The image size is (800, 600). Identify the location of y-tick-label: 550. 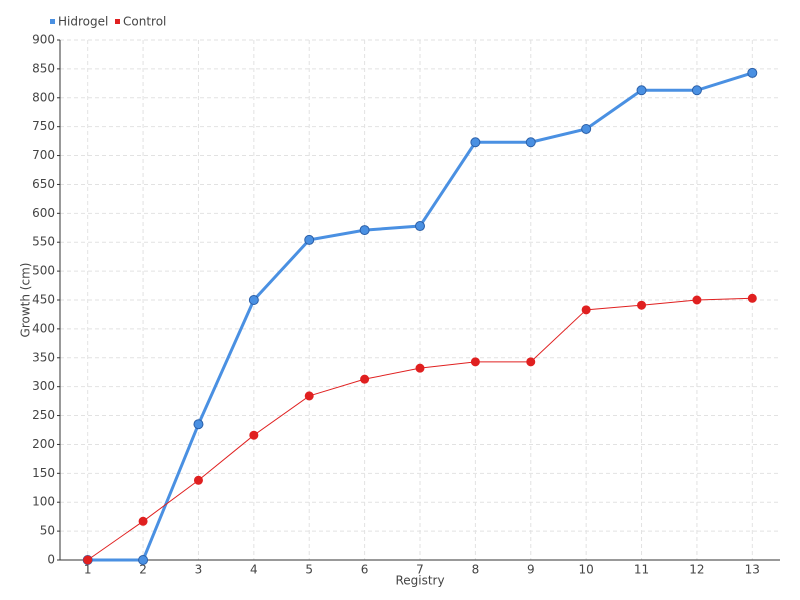
(43, 242).